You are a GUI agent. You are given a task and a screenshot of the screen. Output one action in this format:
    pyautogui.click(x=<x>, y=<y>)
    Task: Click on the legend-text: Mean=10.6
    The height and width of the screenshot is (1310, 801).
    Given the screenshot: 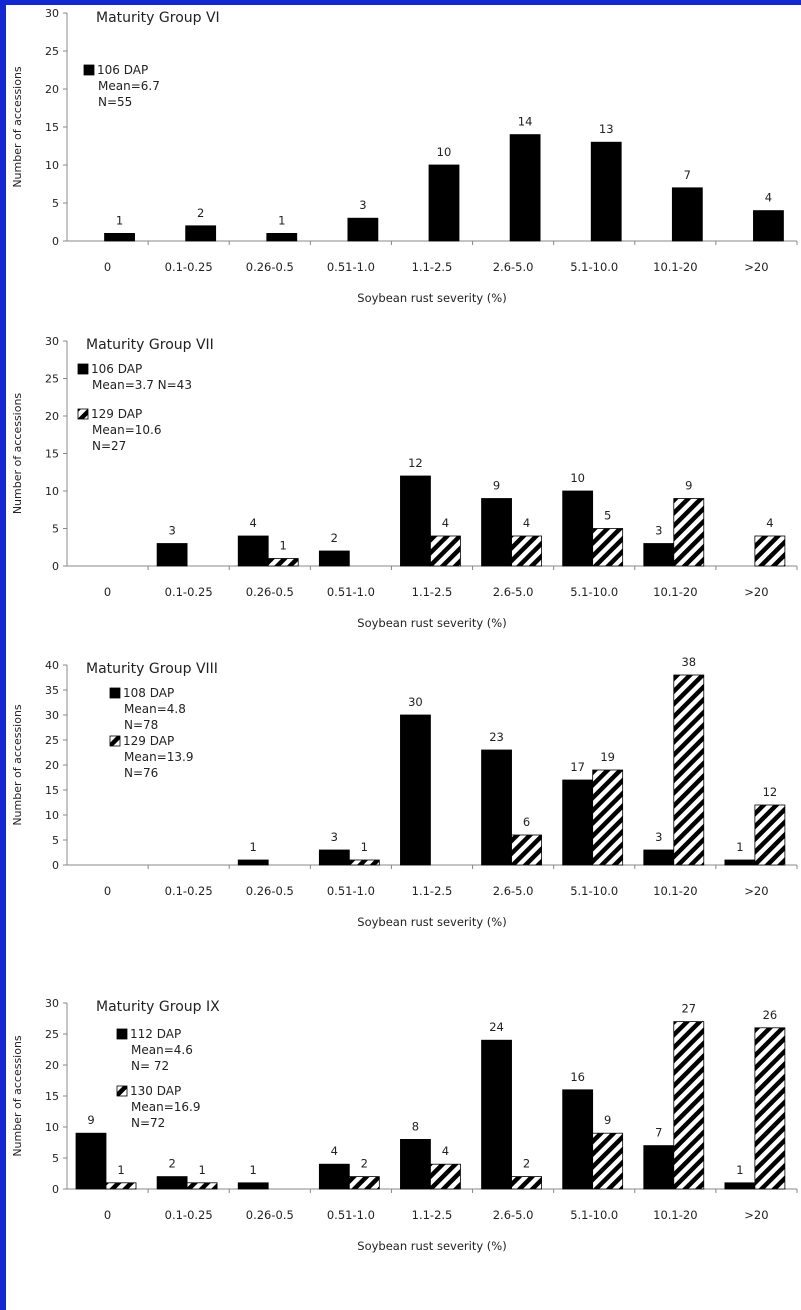 What is the action you would take?
    pyautogui.click(x=126, y=430)
    